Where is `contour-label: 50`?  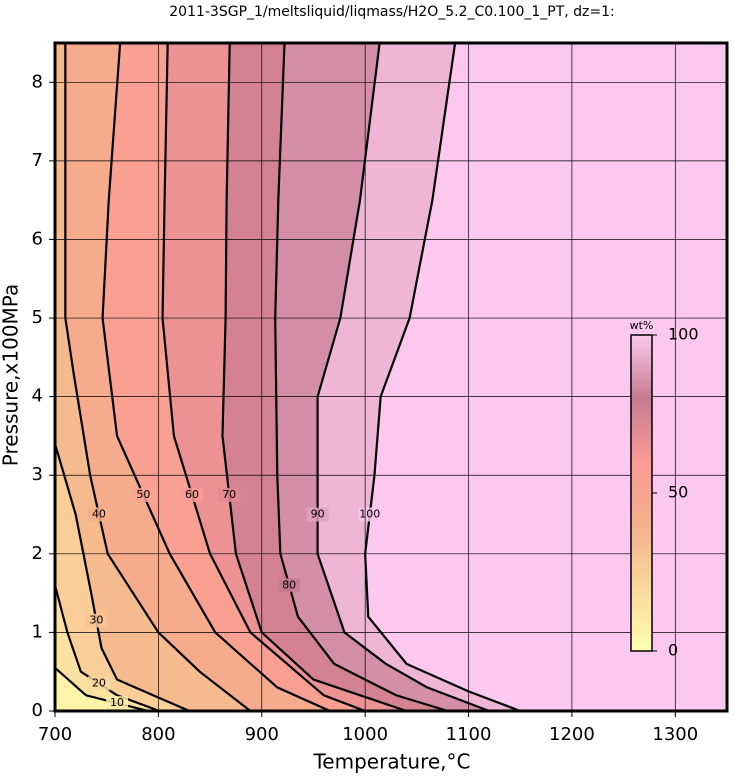
contour-label: 50 is located at coordinates (143, 494).